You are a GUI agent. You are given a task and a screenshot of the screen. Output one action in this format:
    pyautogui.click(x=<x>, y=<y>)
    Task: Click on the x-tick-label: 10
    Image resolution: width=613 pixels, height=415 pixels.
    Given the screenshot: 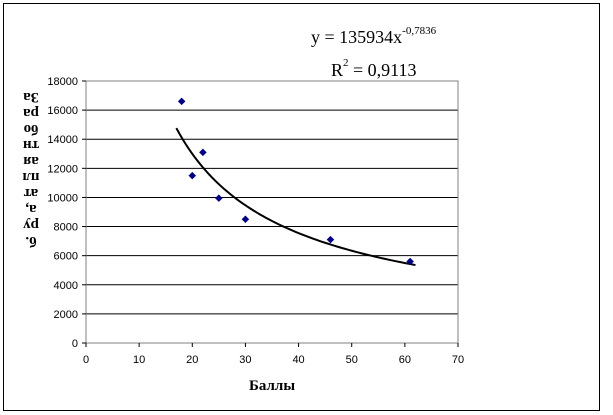 What is the action you would take?
    pyautogui.click(x=139, y=360)
    